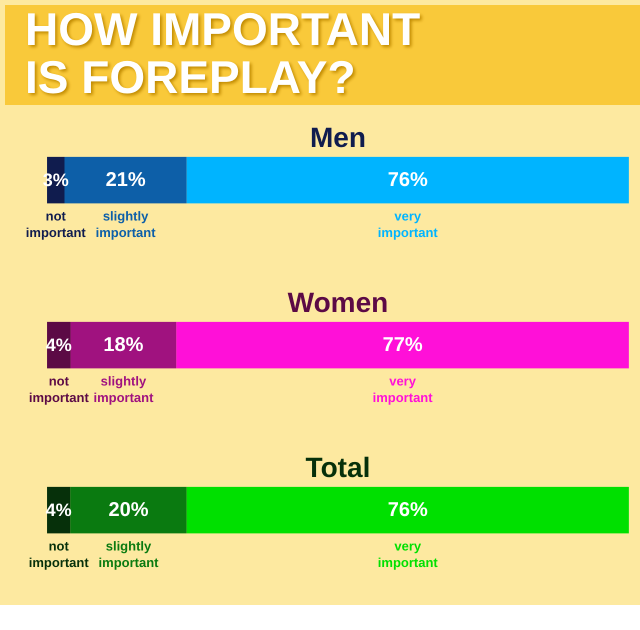  I want to click on chart-title: HOW IMPORTANT IS FOREPLAY?, so click(222, 53).